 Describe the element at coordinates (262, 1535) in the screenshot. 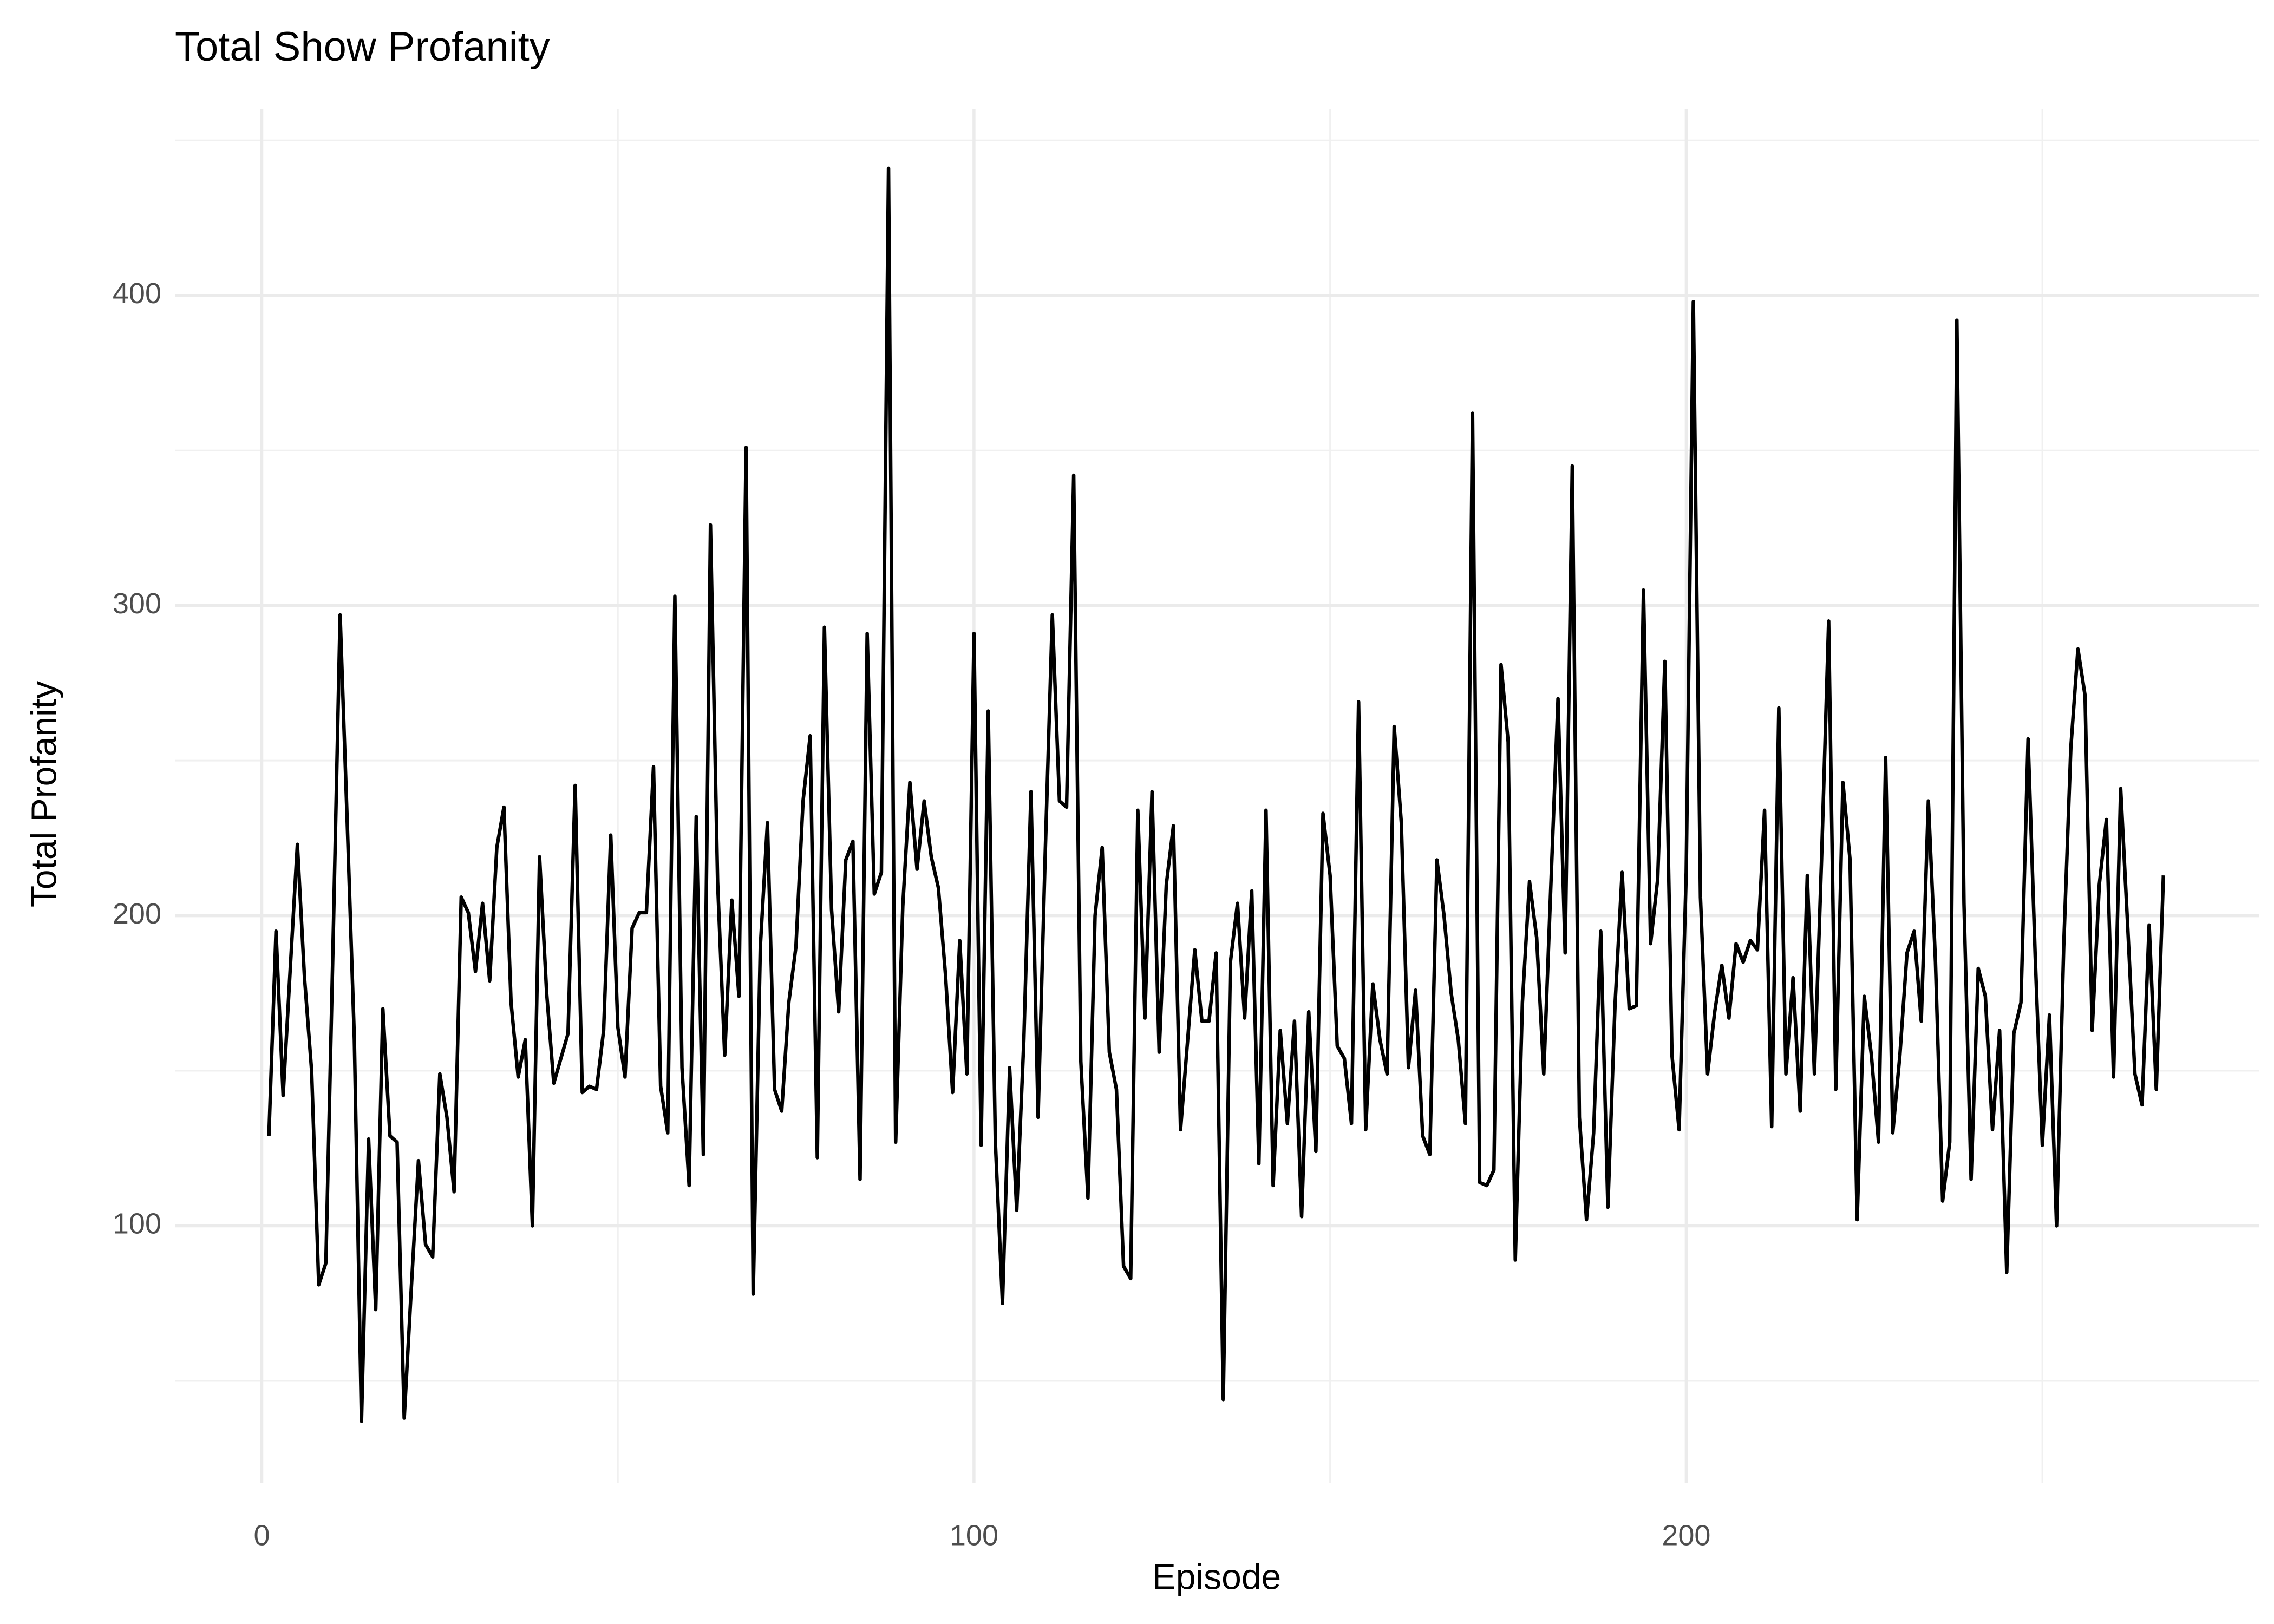

I see `x-tick-label: 0` at that location.